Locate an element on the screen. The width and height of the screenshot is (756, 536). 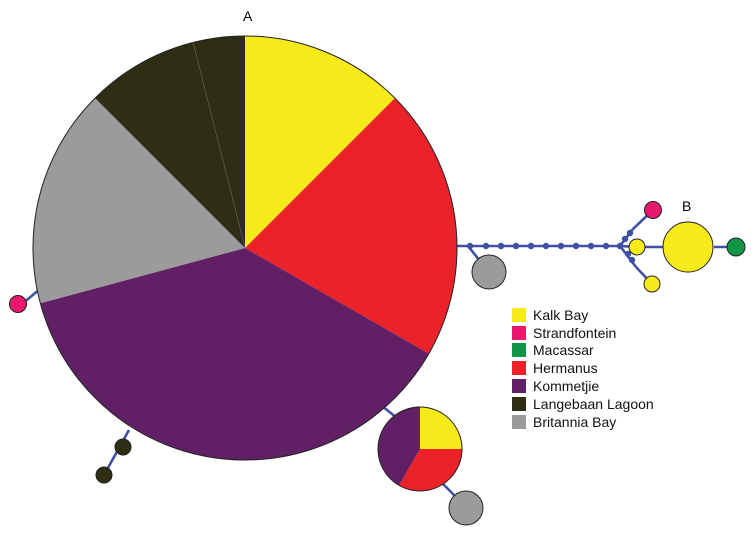
haplotype-b is located at coordinates (688, 247).